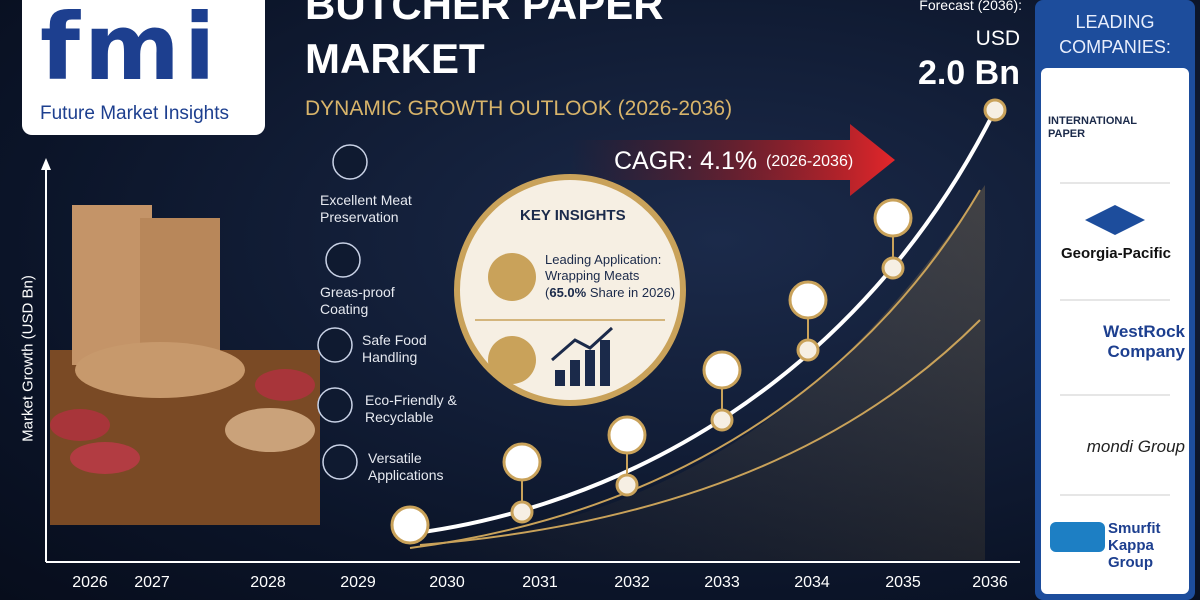 The image size is (1200, 600). I want to click on x-tick-label: 2026, so click(90, 582).